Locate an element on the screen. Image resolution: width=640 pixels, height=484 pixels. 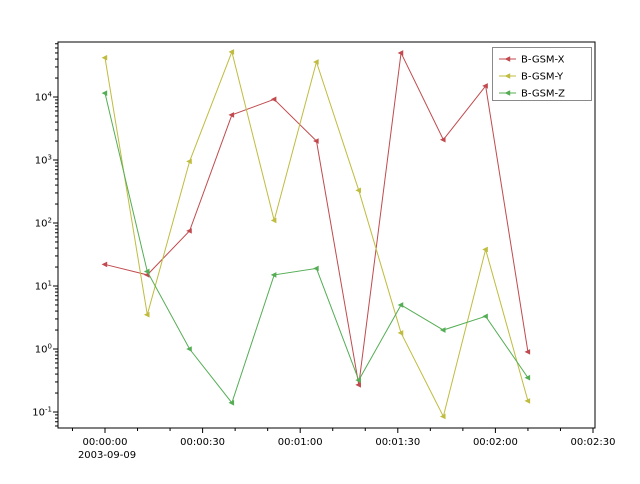
y-tick-label-5: 104 is located at coordinates (44, 97).